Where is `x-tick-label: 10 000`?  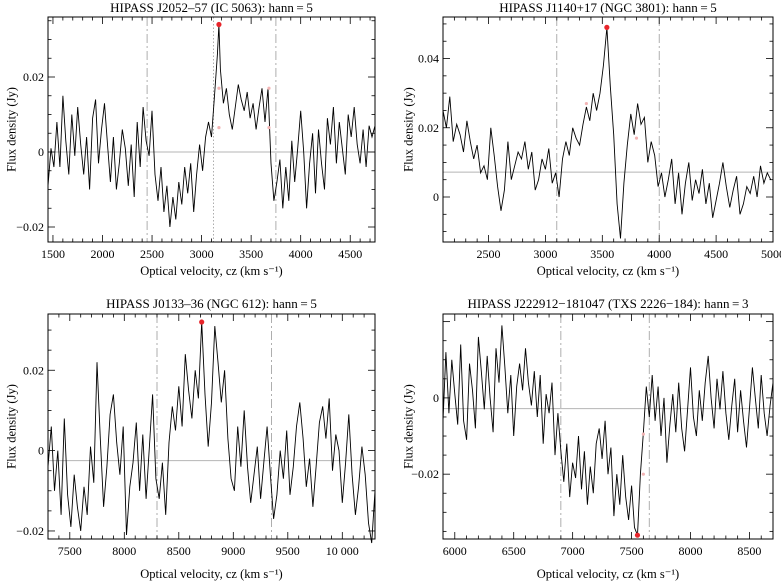
x-tick-label: 10 000 is located at coordinates (342, 551).